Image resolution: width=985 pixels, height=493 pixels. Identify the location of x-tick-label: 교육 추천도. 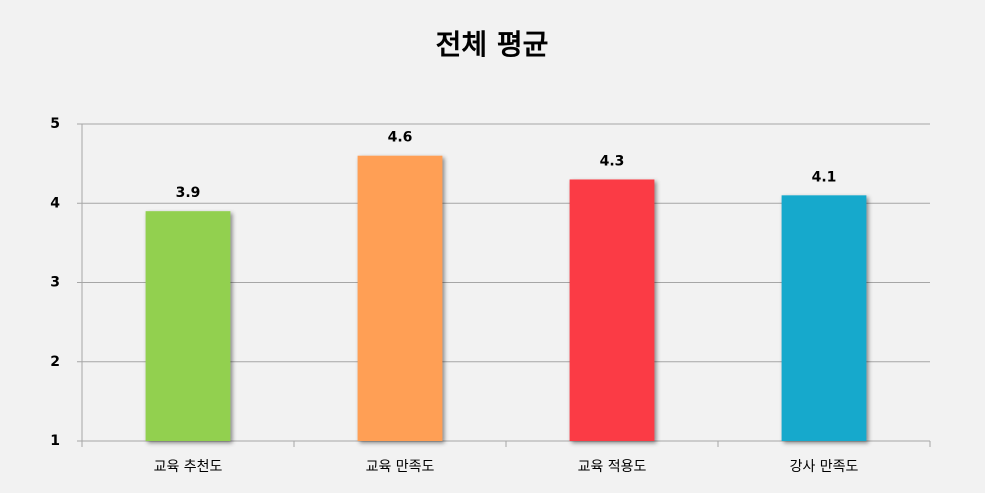
(188, 467).